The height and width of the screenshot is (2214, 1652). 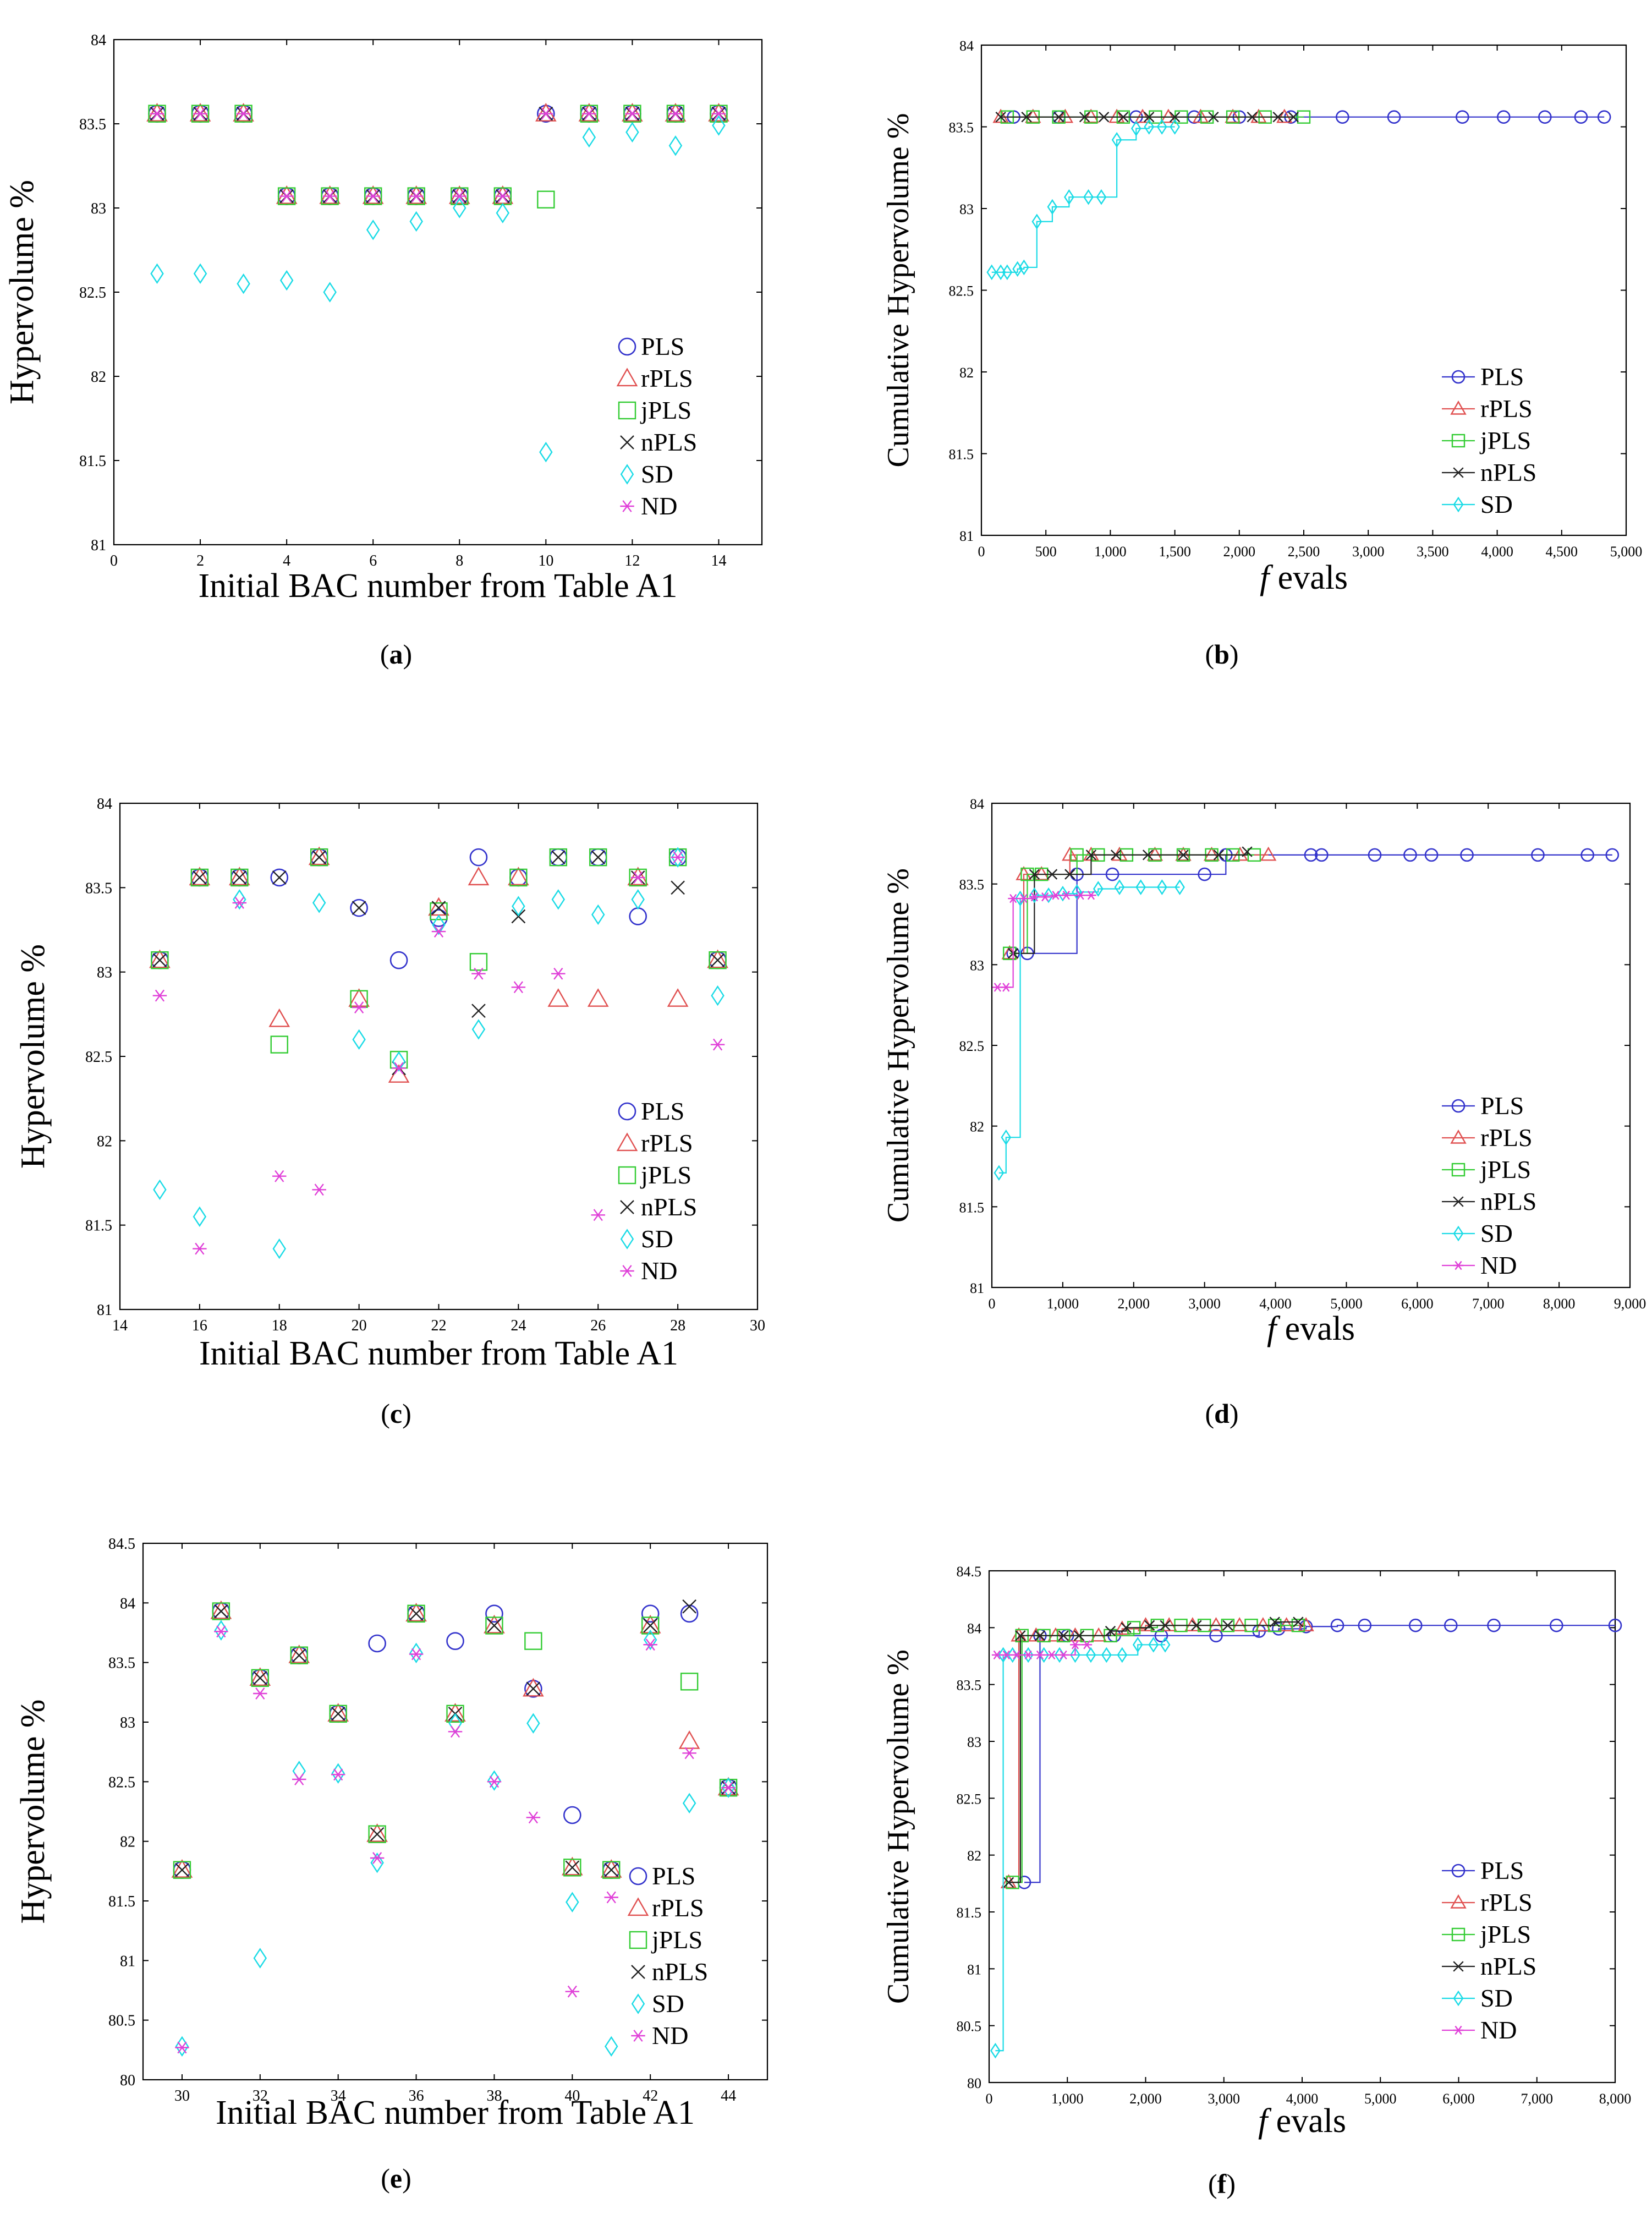 What do you see at coordinates (1458, 377) in the screenshot?
I see `legend-marker-PLS` at bounding box center [1458, 377].